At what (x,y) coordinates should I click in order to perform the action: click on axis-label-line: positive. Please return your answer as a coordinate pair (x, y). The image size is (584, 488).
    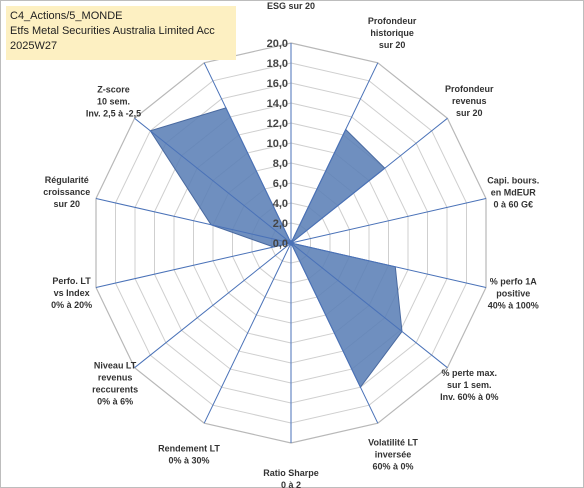
    Looking at the image, I should click on (513, 294).